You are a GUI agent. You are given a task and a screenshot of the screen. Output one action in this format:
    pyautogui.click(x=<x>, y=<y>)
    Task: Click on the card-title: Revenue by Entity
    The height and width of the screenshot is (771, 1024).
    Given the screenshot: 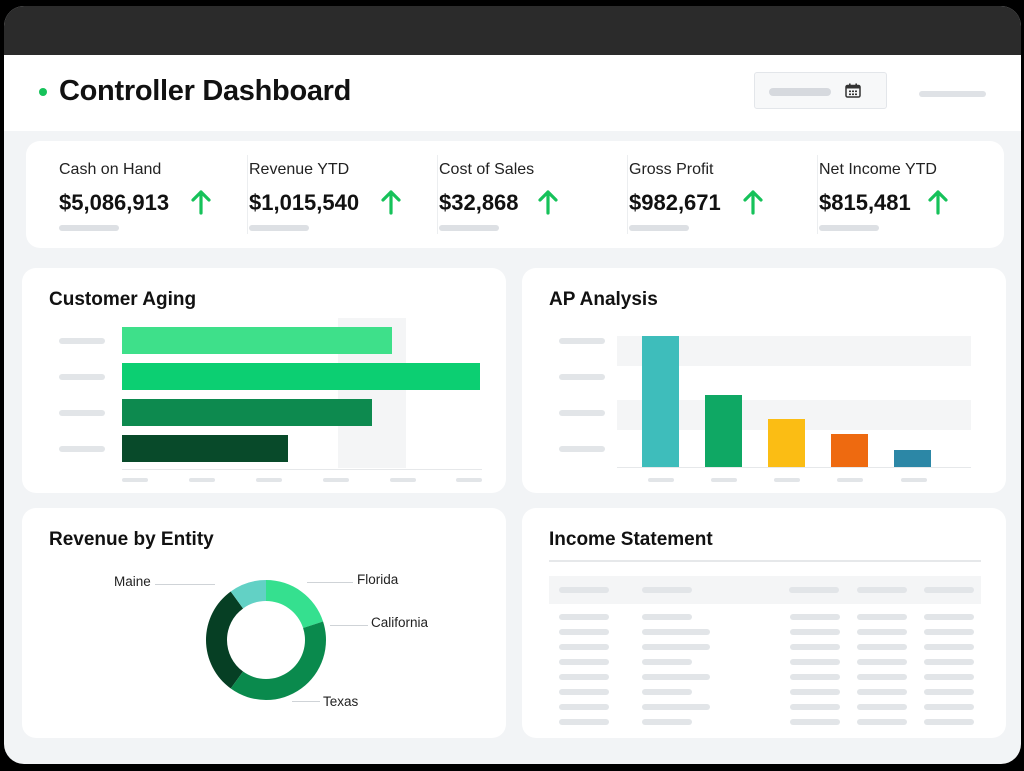 What is the action you would take?
    pyautogui.click(x=131, y=539)
    